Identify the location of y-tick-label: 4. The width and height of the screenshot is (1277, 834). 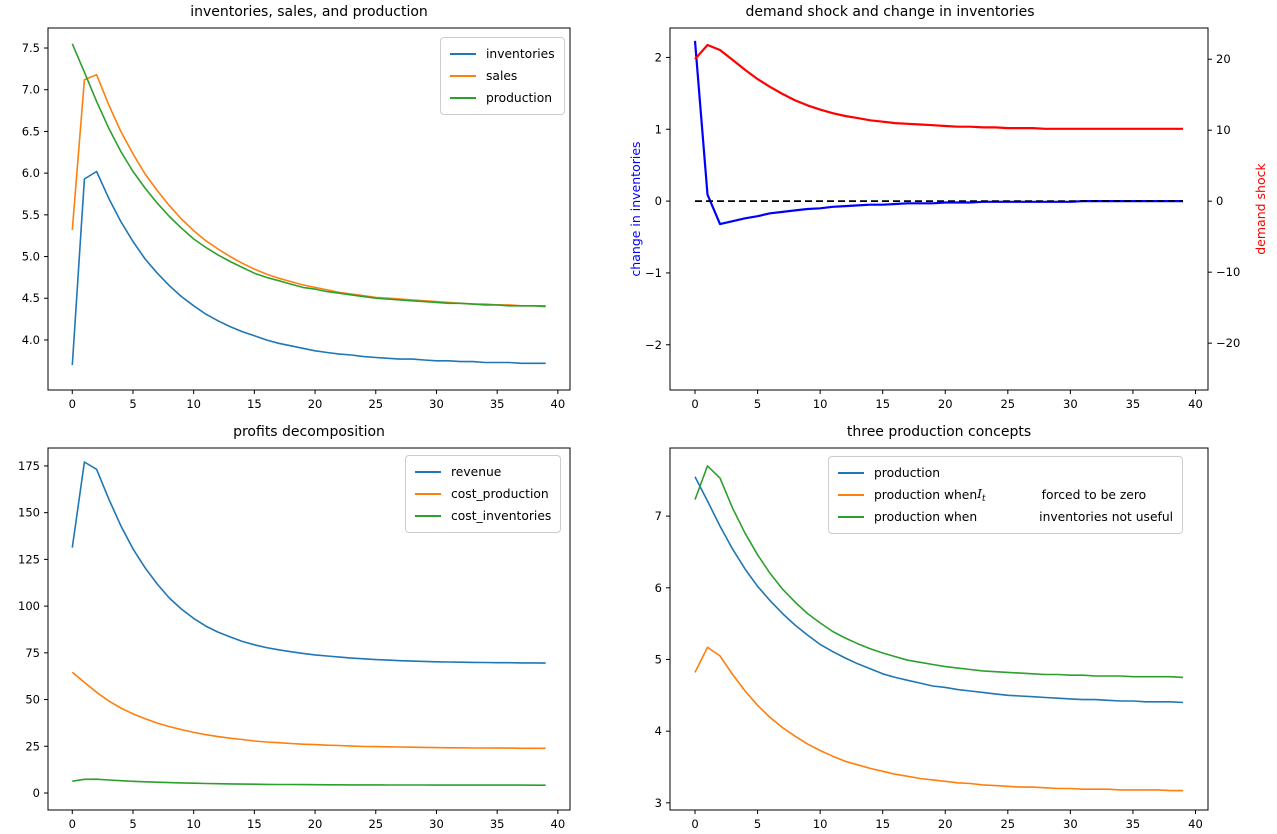
(658, 731).